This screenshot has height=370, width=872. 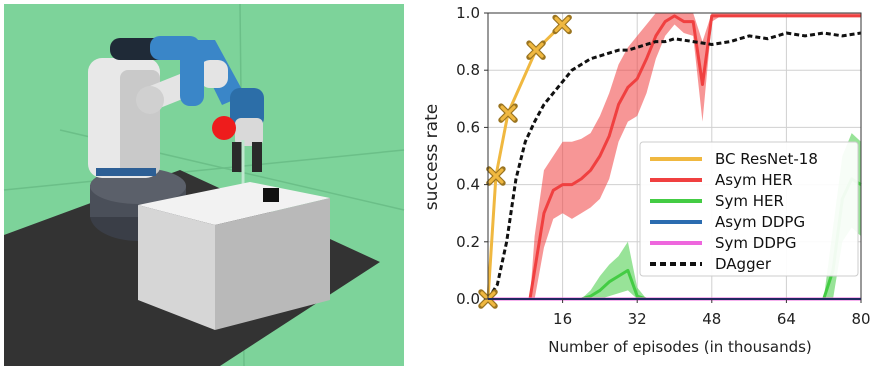 What do you see at coordinates (766, 159) in the screenshot?
I see `legend-entry: BC ResNet-18` at bounding box center [766, 159].